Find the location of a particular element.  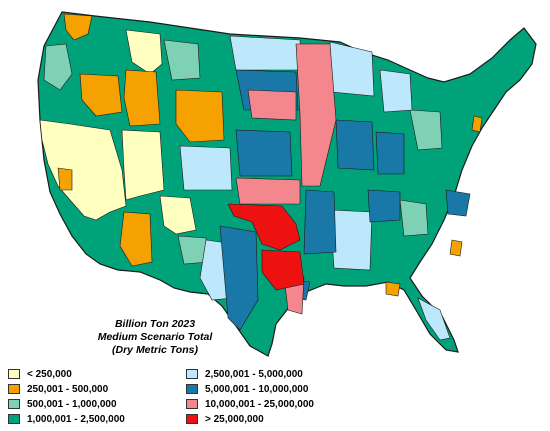

region-c5-mi is located at coordinates (396, 91).